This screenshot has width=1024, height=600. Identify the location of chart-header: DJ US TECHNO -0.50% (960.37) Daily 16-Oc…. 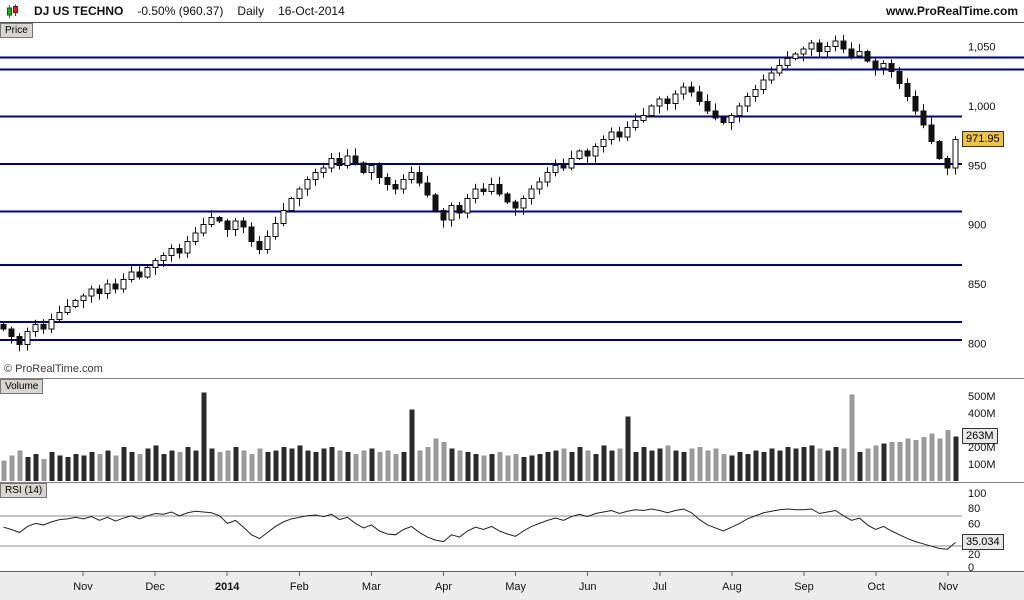
(512, 11).